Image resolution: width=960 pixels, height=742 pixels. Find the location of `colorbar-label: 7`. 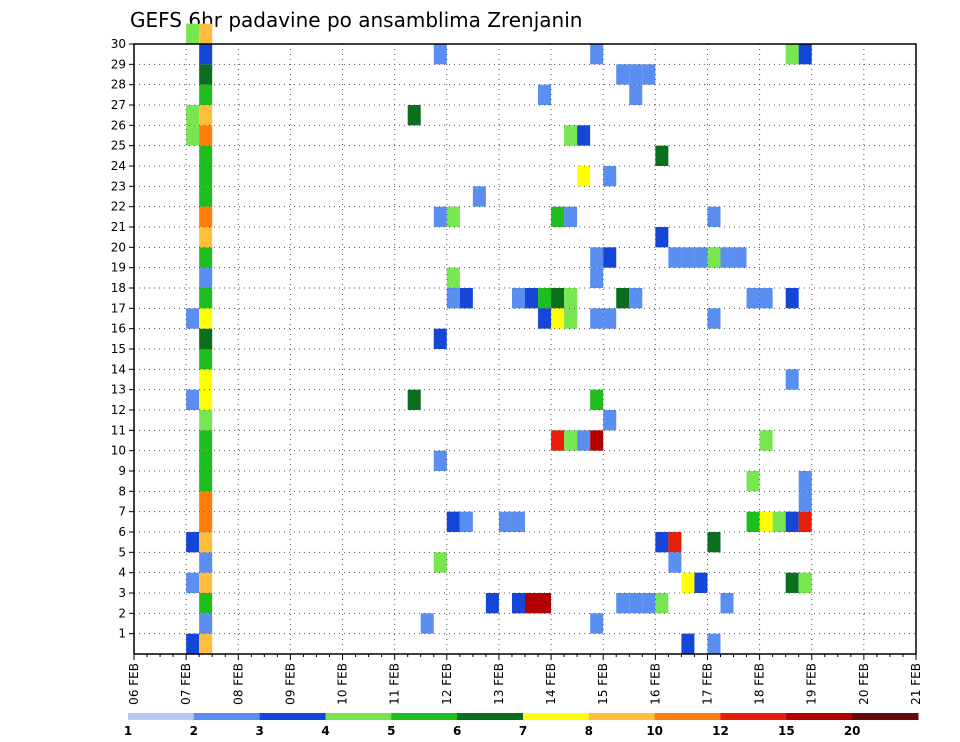

colorbar-label: 7 is located at coordinates (523, 731).